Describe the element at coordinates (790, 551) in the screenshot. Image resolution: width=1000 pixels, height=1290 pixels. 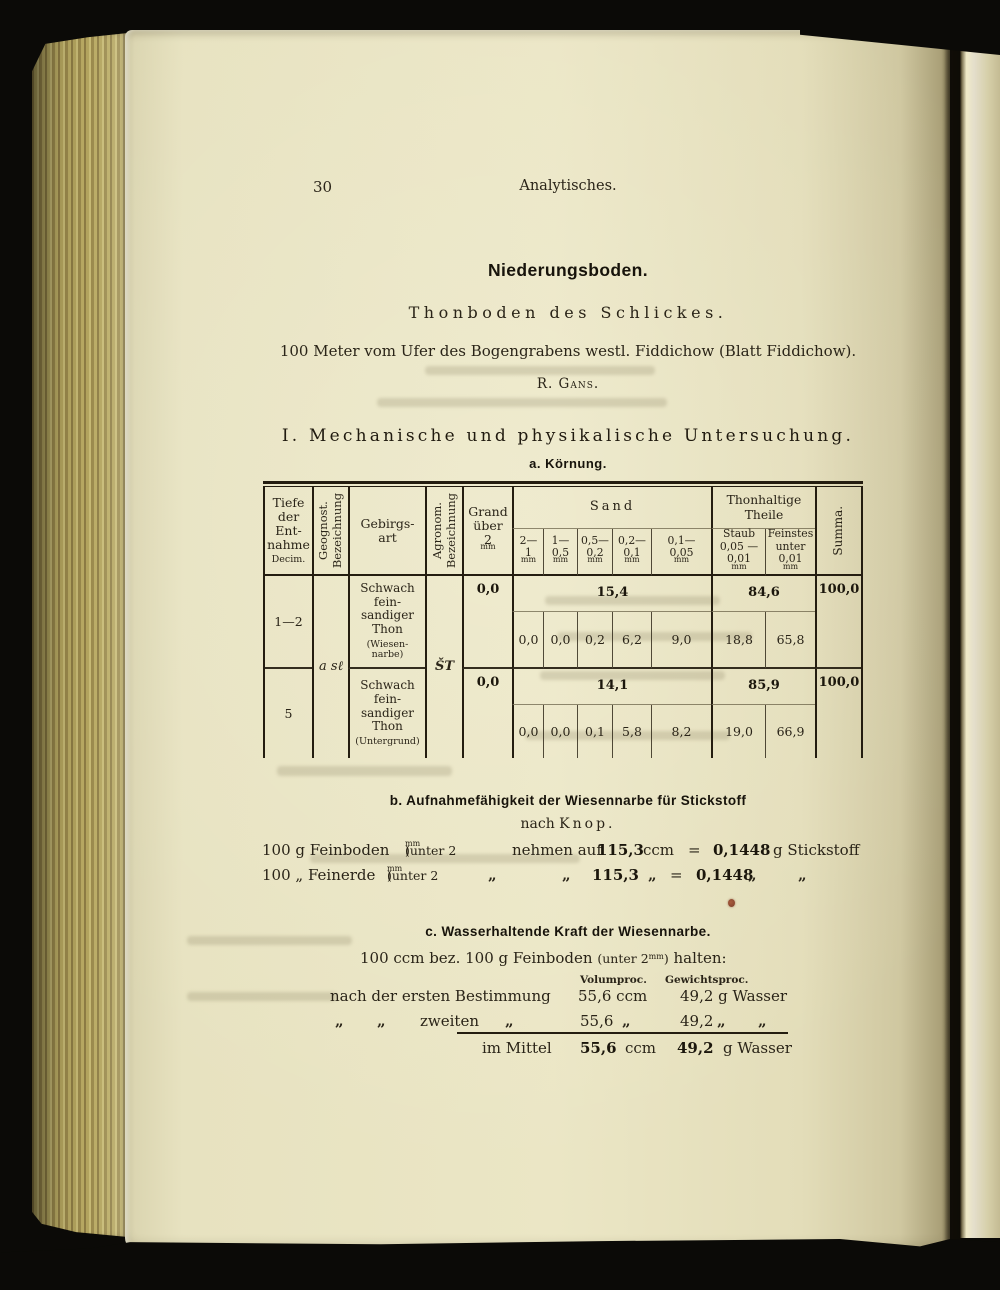
I see `col-header-feinstes: Feinstes unter 0,01 mm` at that location.